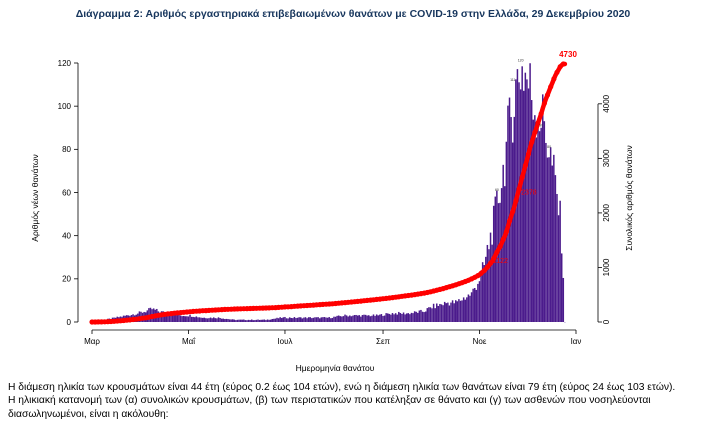 The width and height of the screenshot is (706, 446). What do you see at coordinates (92, 341) in the screenshot?
I see `x-tick-label: Μαρ` at bounding box center [92, 341].